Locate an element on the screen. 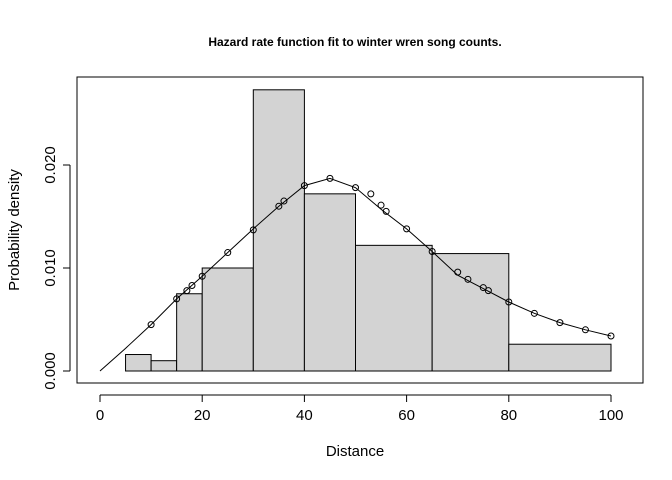 The height and width of the screenshot is (480, 672). x-tick-label-3: 60 is located at coordinates (406, 415).